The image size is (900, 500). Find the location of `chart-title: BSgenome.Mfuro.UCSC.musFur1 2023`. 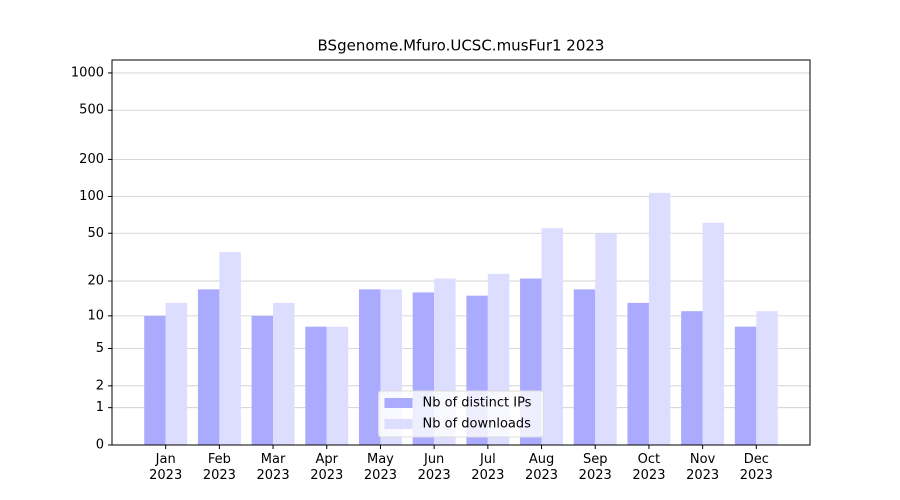

chart-title: BSgenome.Mfuro.UCSC.musFur1 2023 is located at coordinates (461, 46).